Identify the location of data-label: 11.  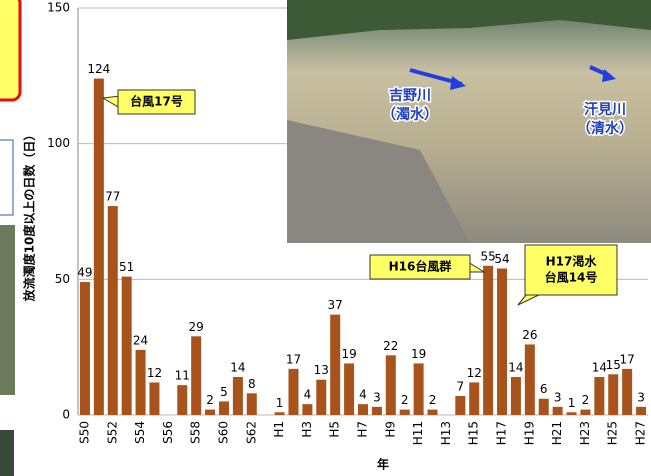
(182, 376).